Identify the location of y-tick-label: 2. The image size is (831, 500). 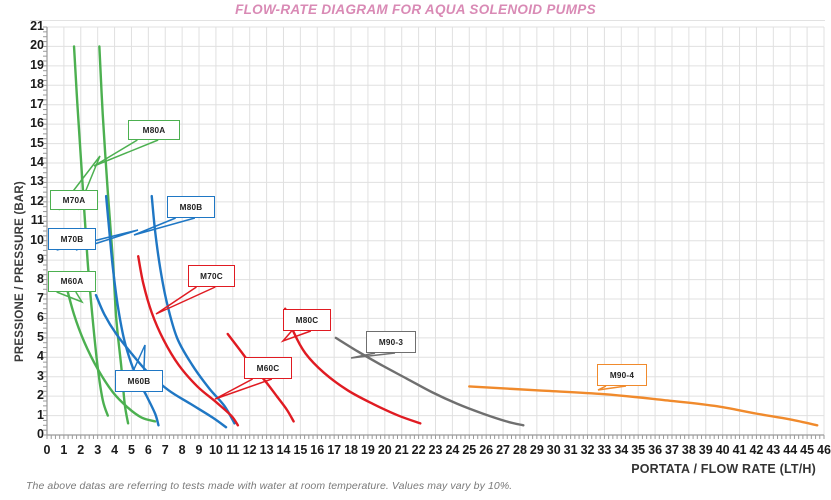
(40, 395).